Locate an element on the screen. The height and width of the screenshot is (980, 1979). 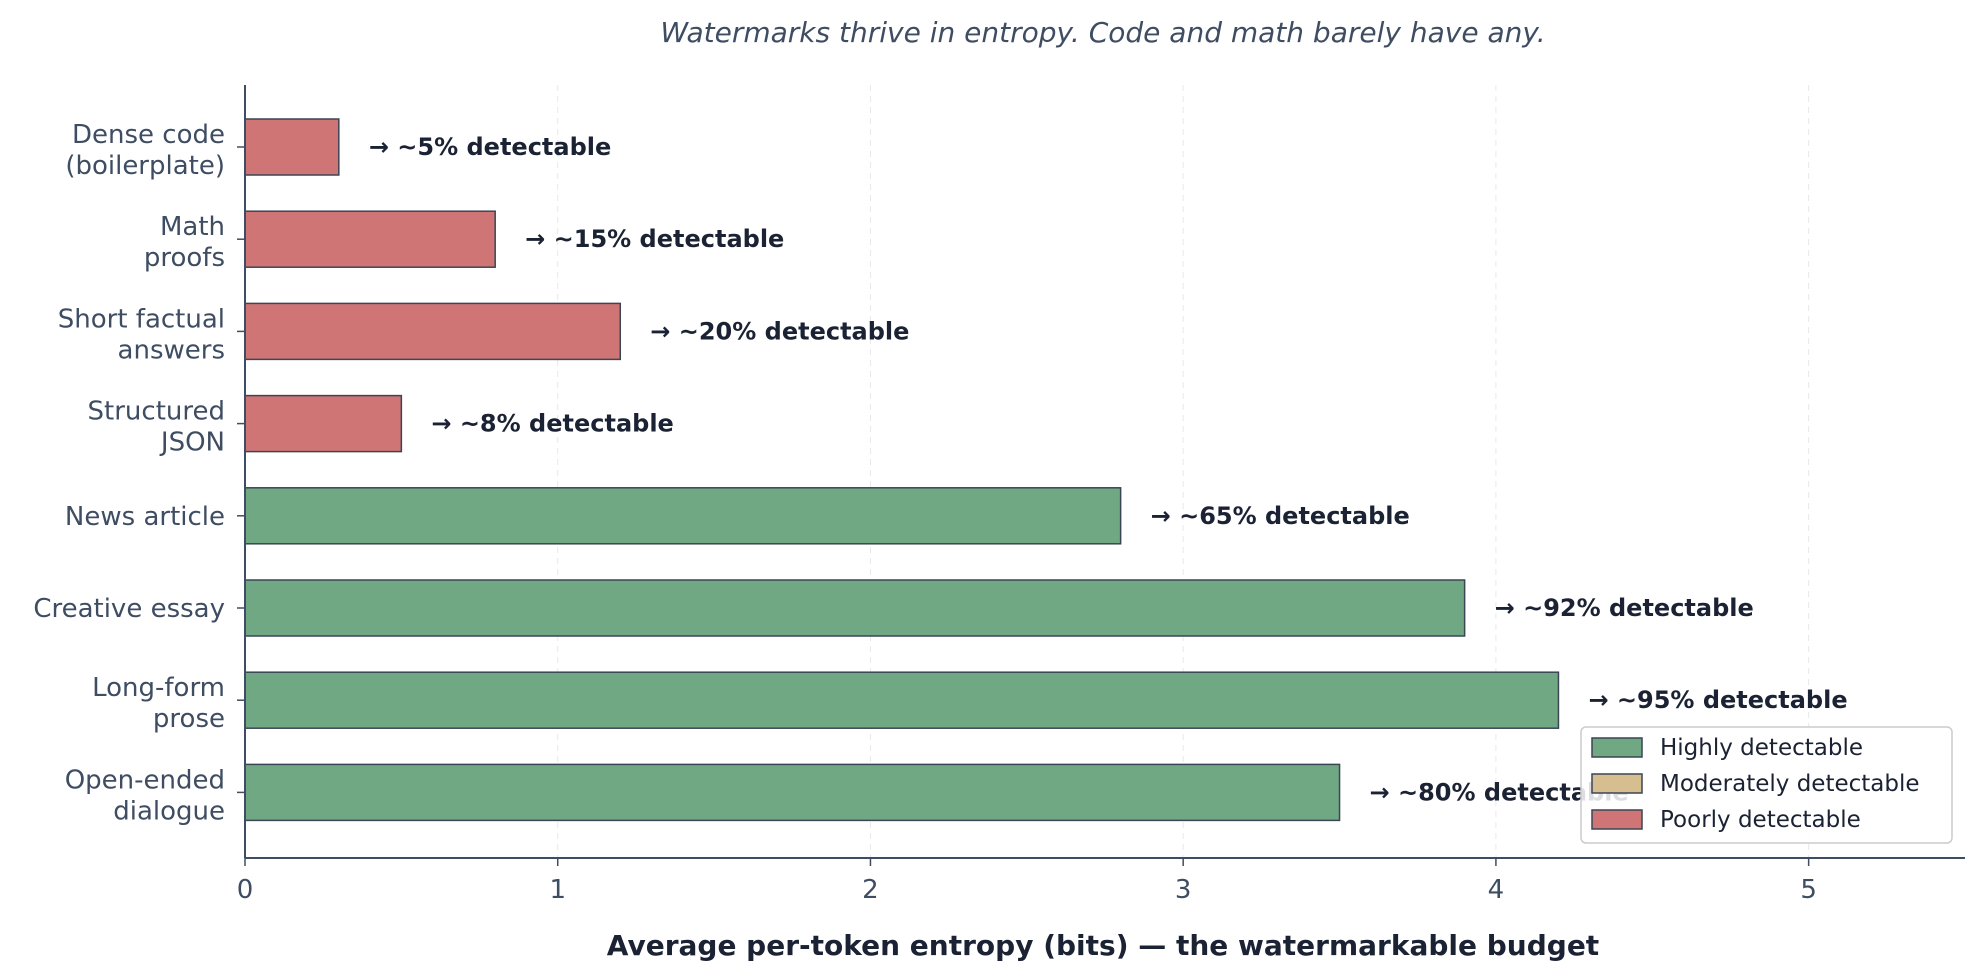
y-tick-label: Structured JSON is located at coordinates (156, 427).